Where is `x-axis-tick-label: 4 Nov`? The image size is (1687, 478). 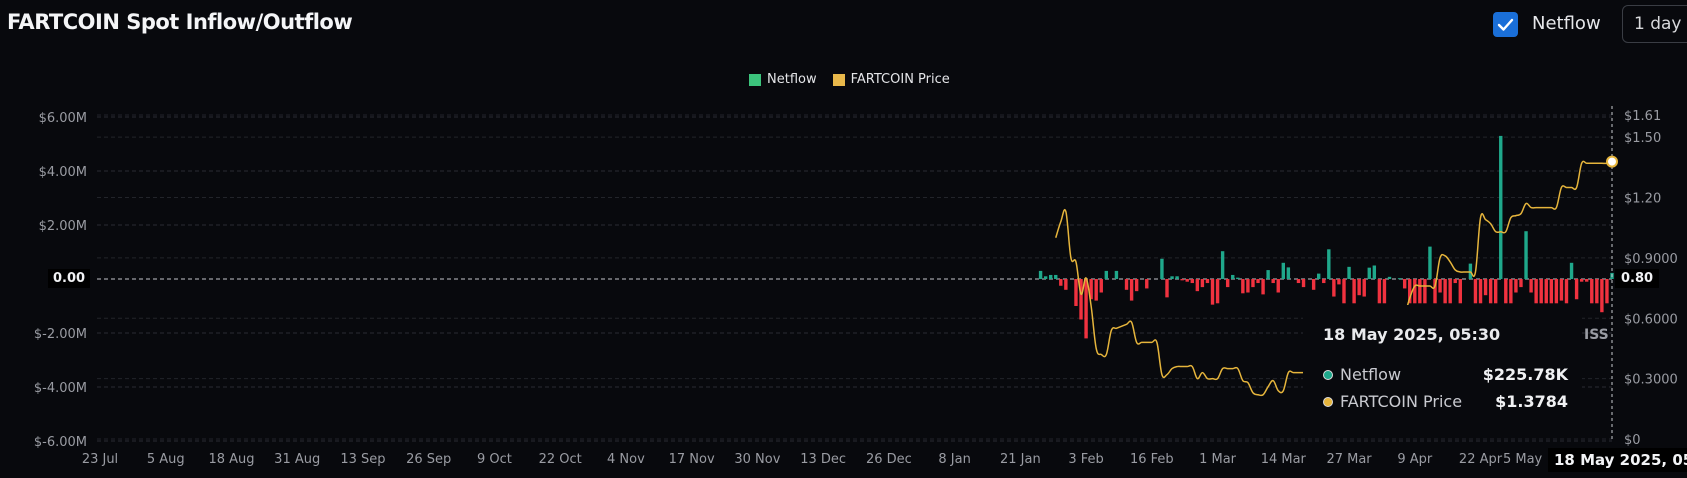
x-axis-tick-label: 4 Nov is located at coordinates (626, 459).